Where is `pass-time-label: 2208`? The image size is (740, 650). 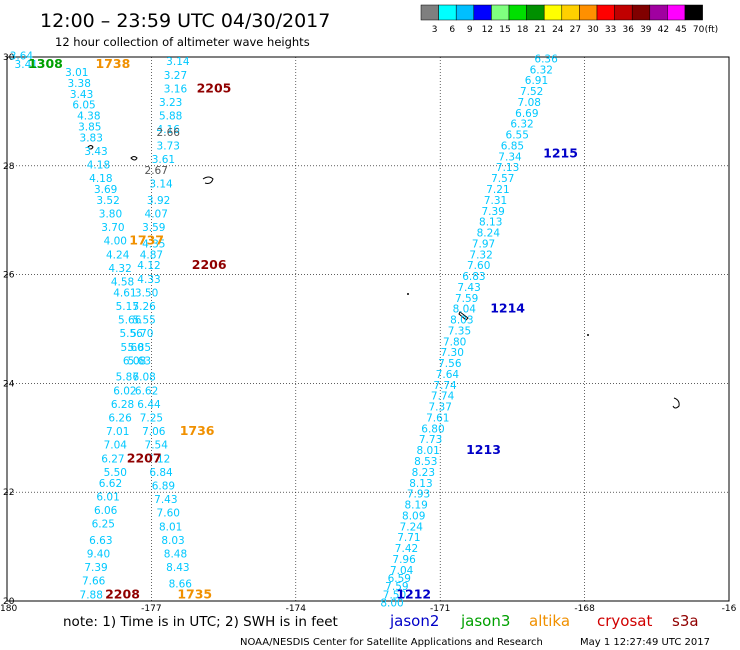 pass-time-label: 2208 is located at coordinates (122, 593).